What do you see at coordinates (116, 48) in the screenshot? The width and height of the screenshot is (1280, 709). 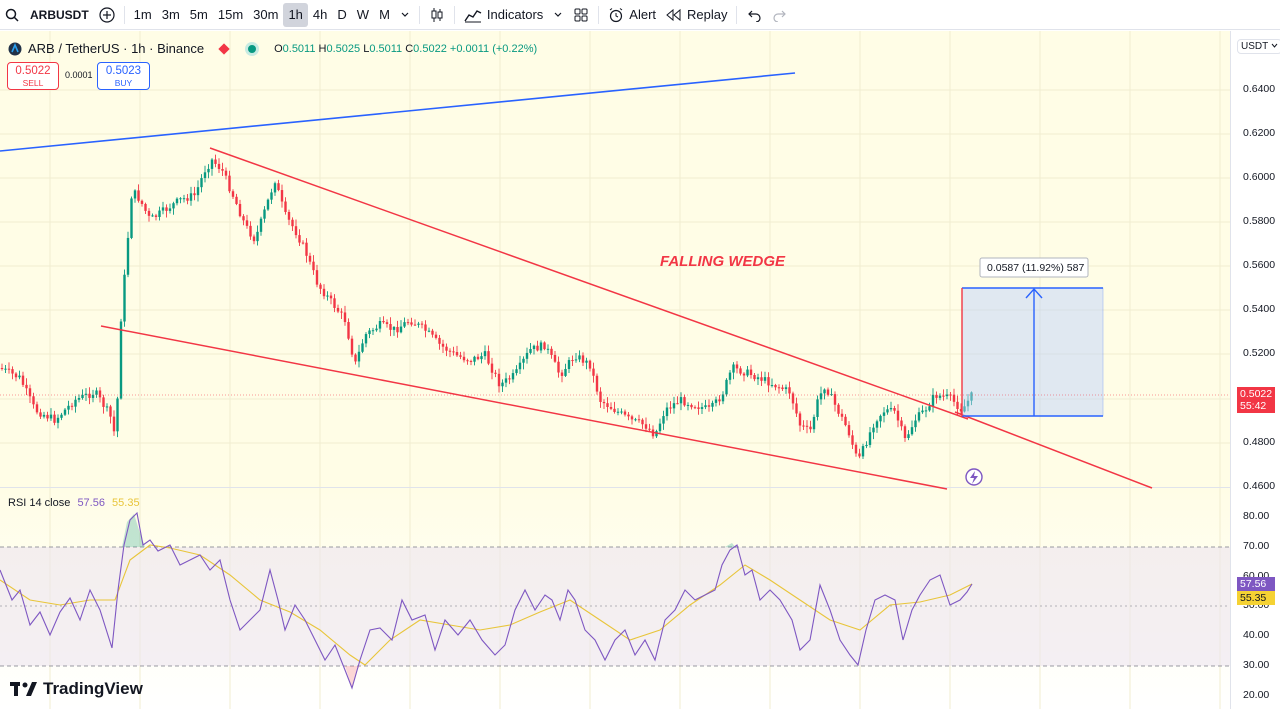 I see `legend-title: ARB / TetherUS · 1h · Binance` at bounding box center [116, 48].